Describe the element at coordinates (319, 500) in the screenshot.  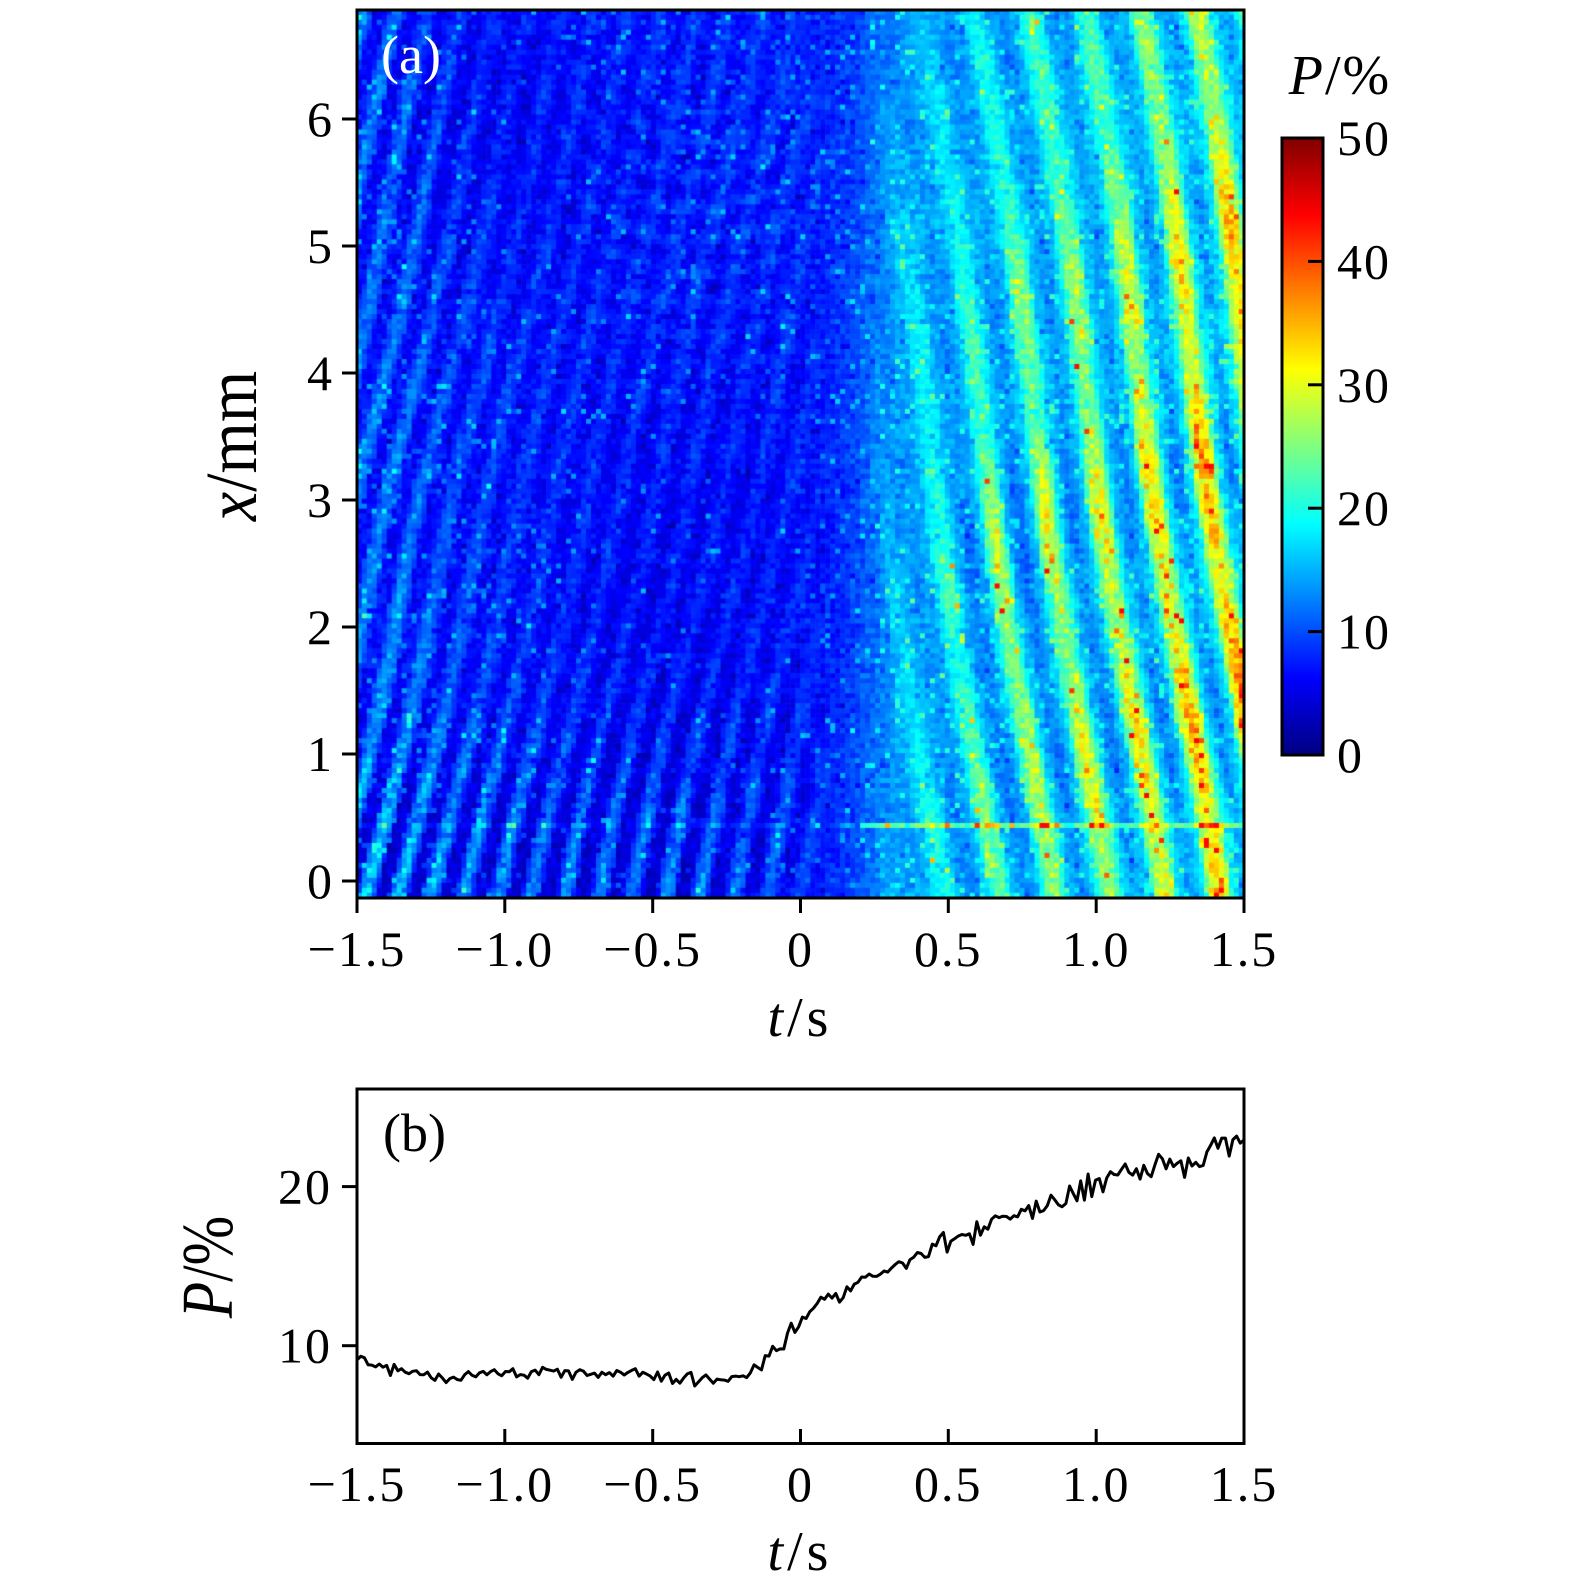
I see `svg-text: 3` at that location.